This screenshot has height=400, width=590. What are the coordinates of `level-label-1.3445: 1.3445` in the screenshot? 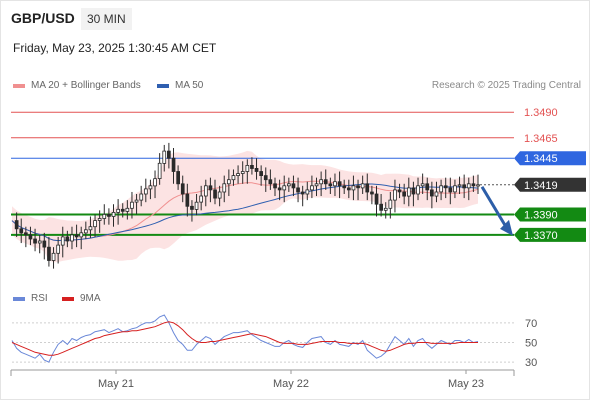 It's located at (541, 159).